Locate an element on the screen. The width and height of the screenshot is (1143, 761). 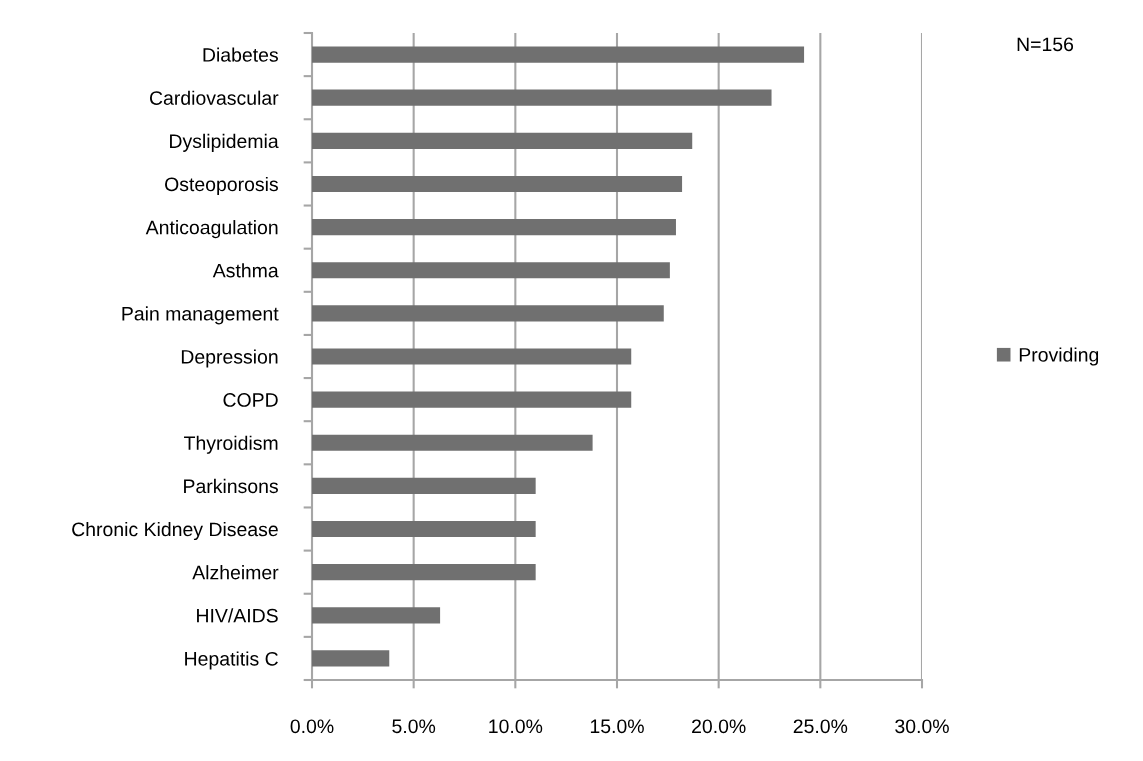
y-tick-label: Chronic Kidney Disease is located at coordinates (175, 531).